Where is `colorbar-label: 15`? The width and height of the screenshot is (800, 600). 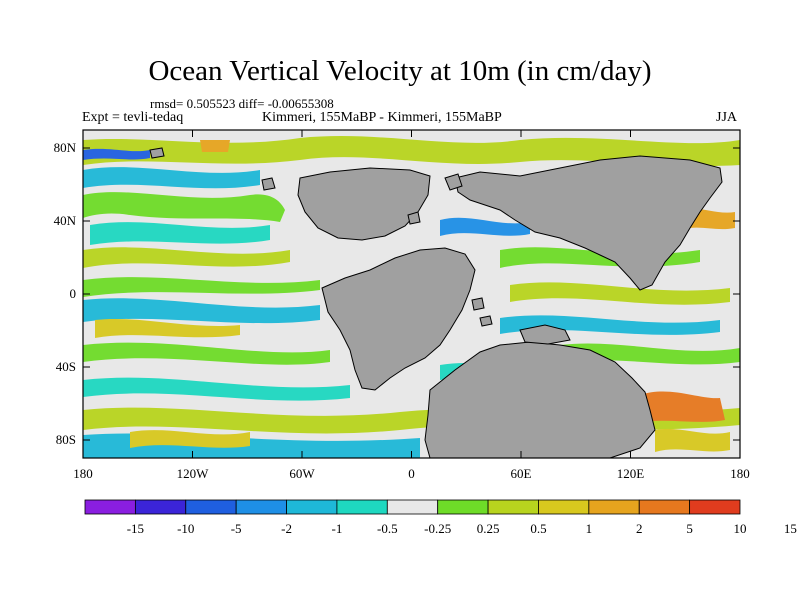 colorbar-label: 15 is located at coordinates (790, 528).